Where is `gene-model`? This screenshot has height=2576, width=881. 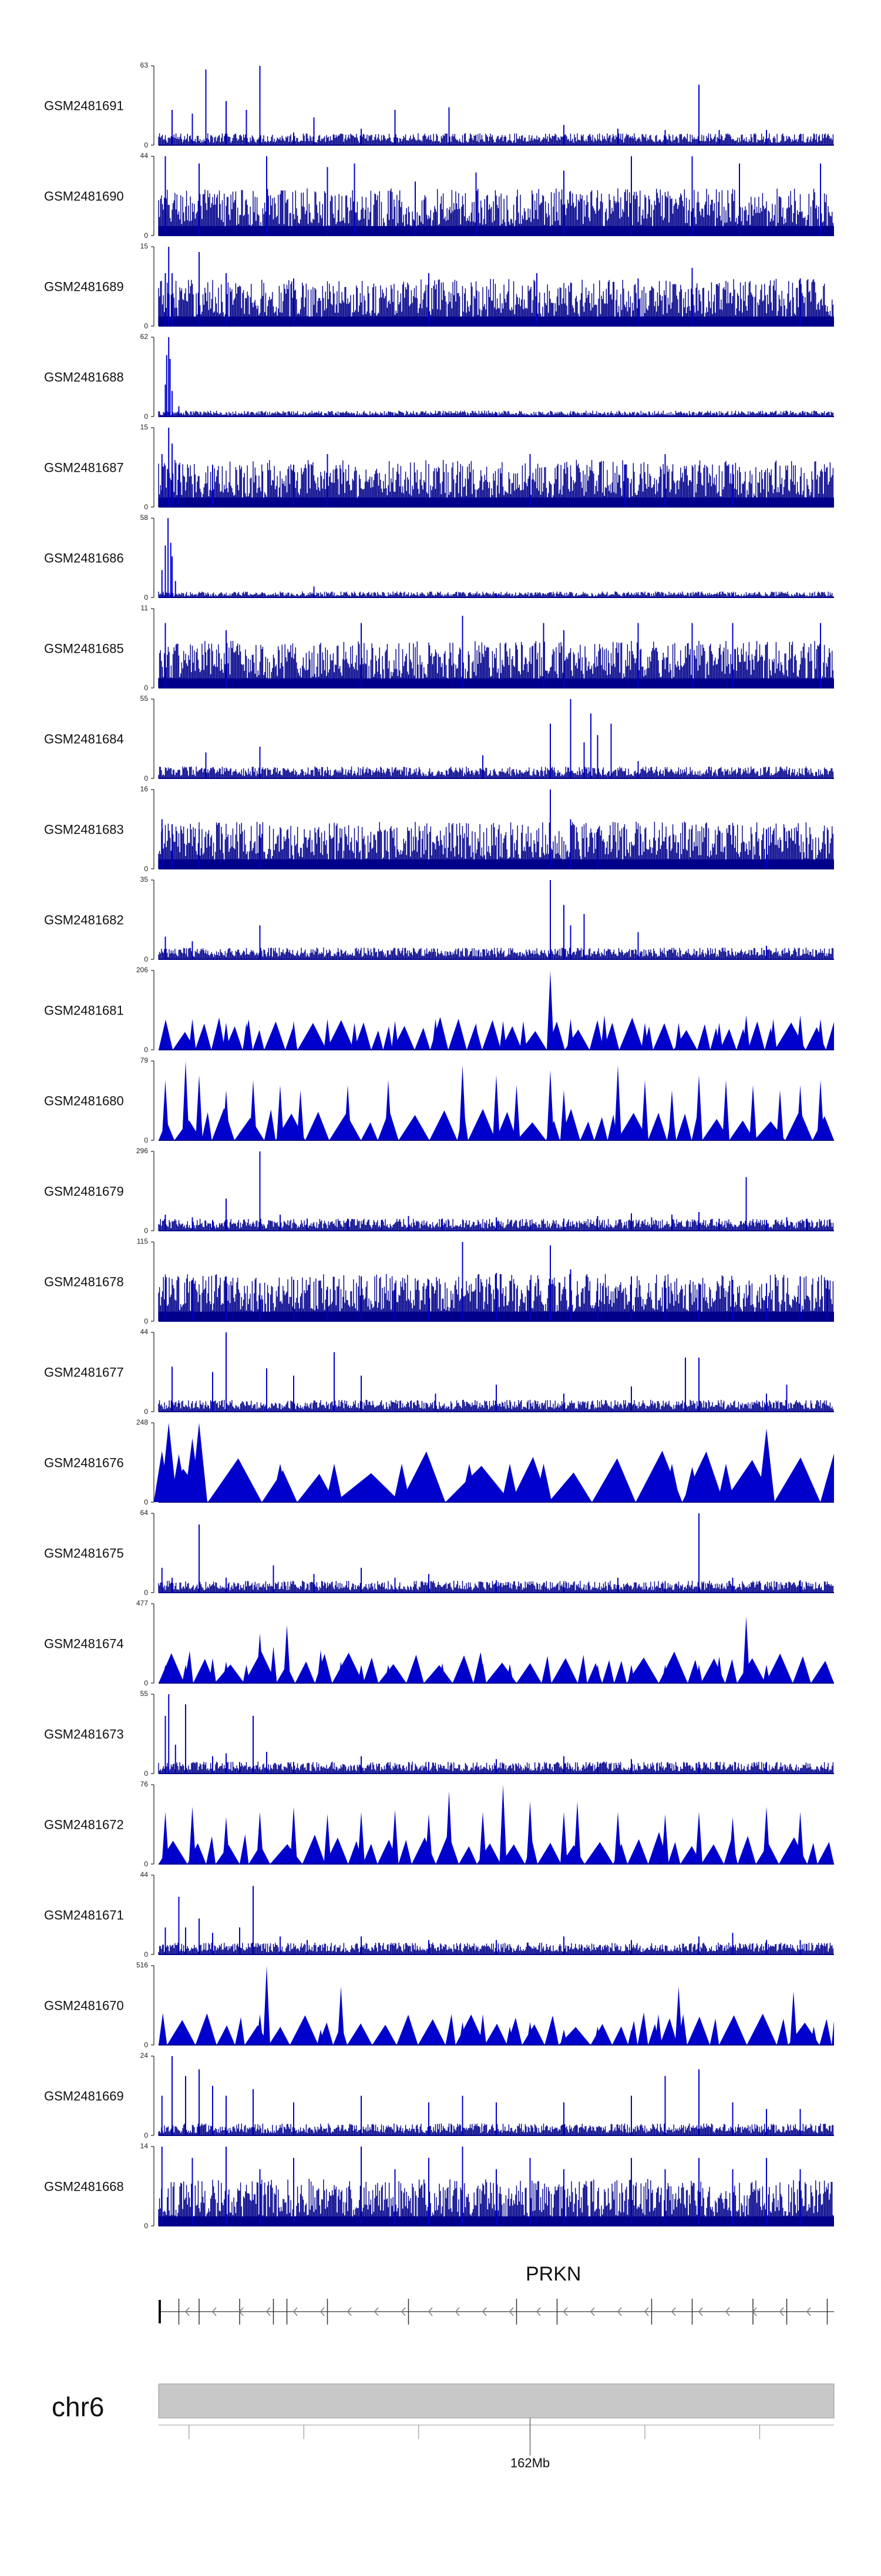
gene-model is located at coordinates (497, 2312).